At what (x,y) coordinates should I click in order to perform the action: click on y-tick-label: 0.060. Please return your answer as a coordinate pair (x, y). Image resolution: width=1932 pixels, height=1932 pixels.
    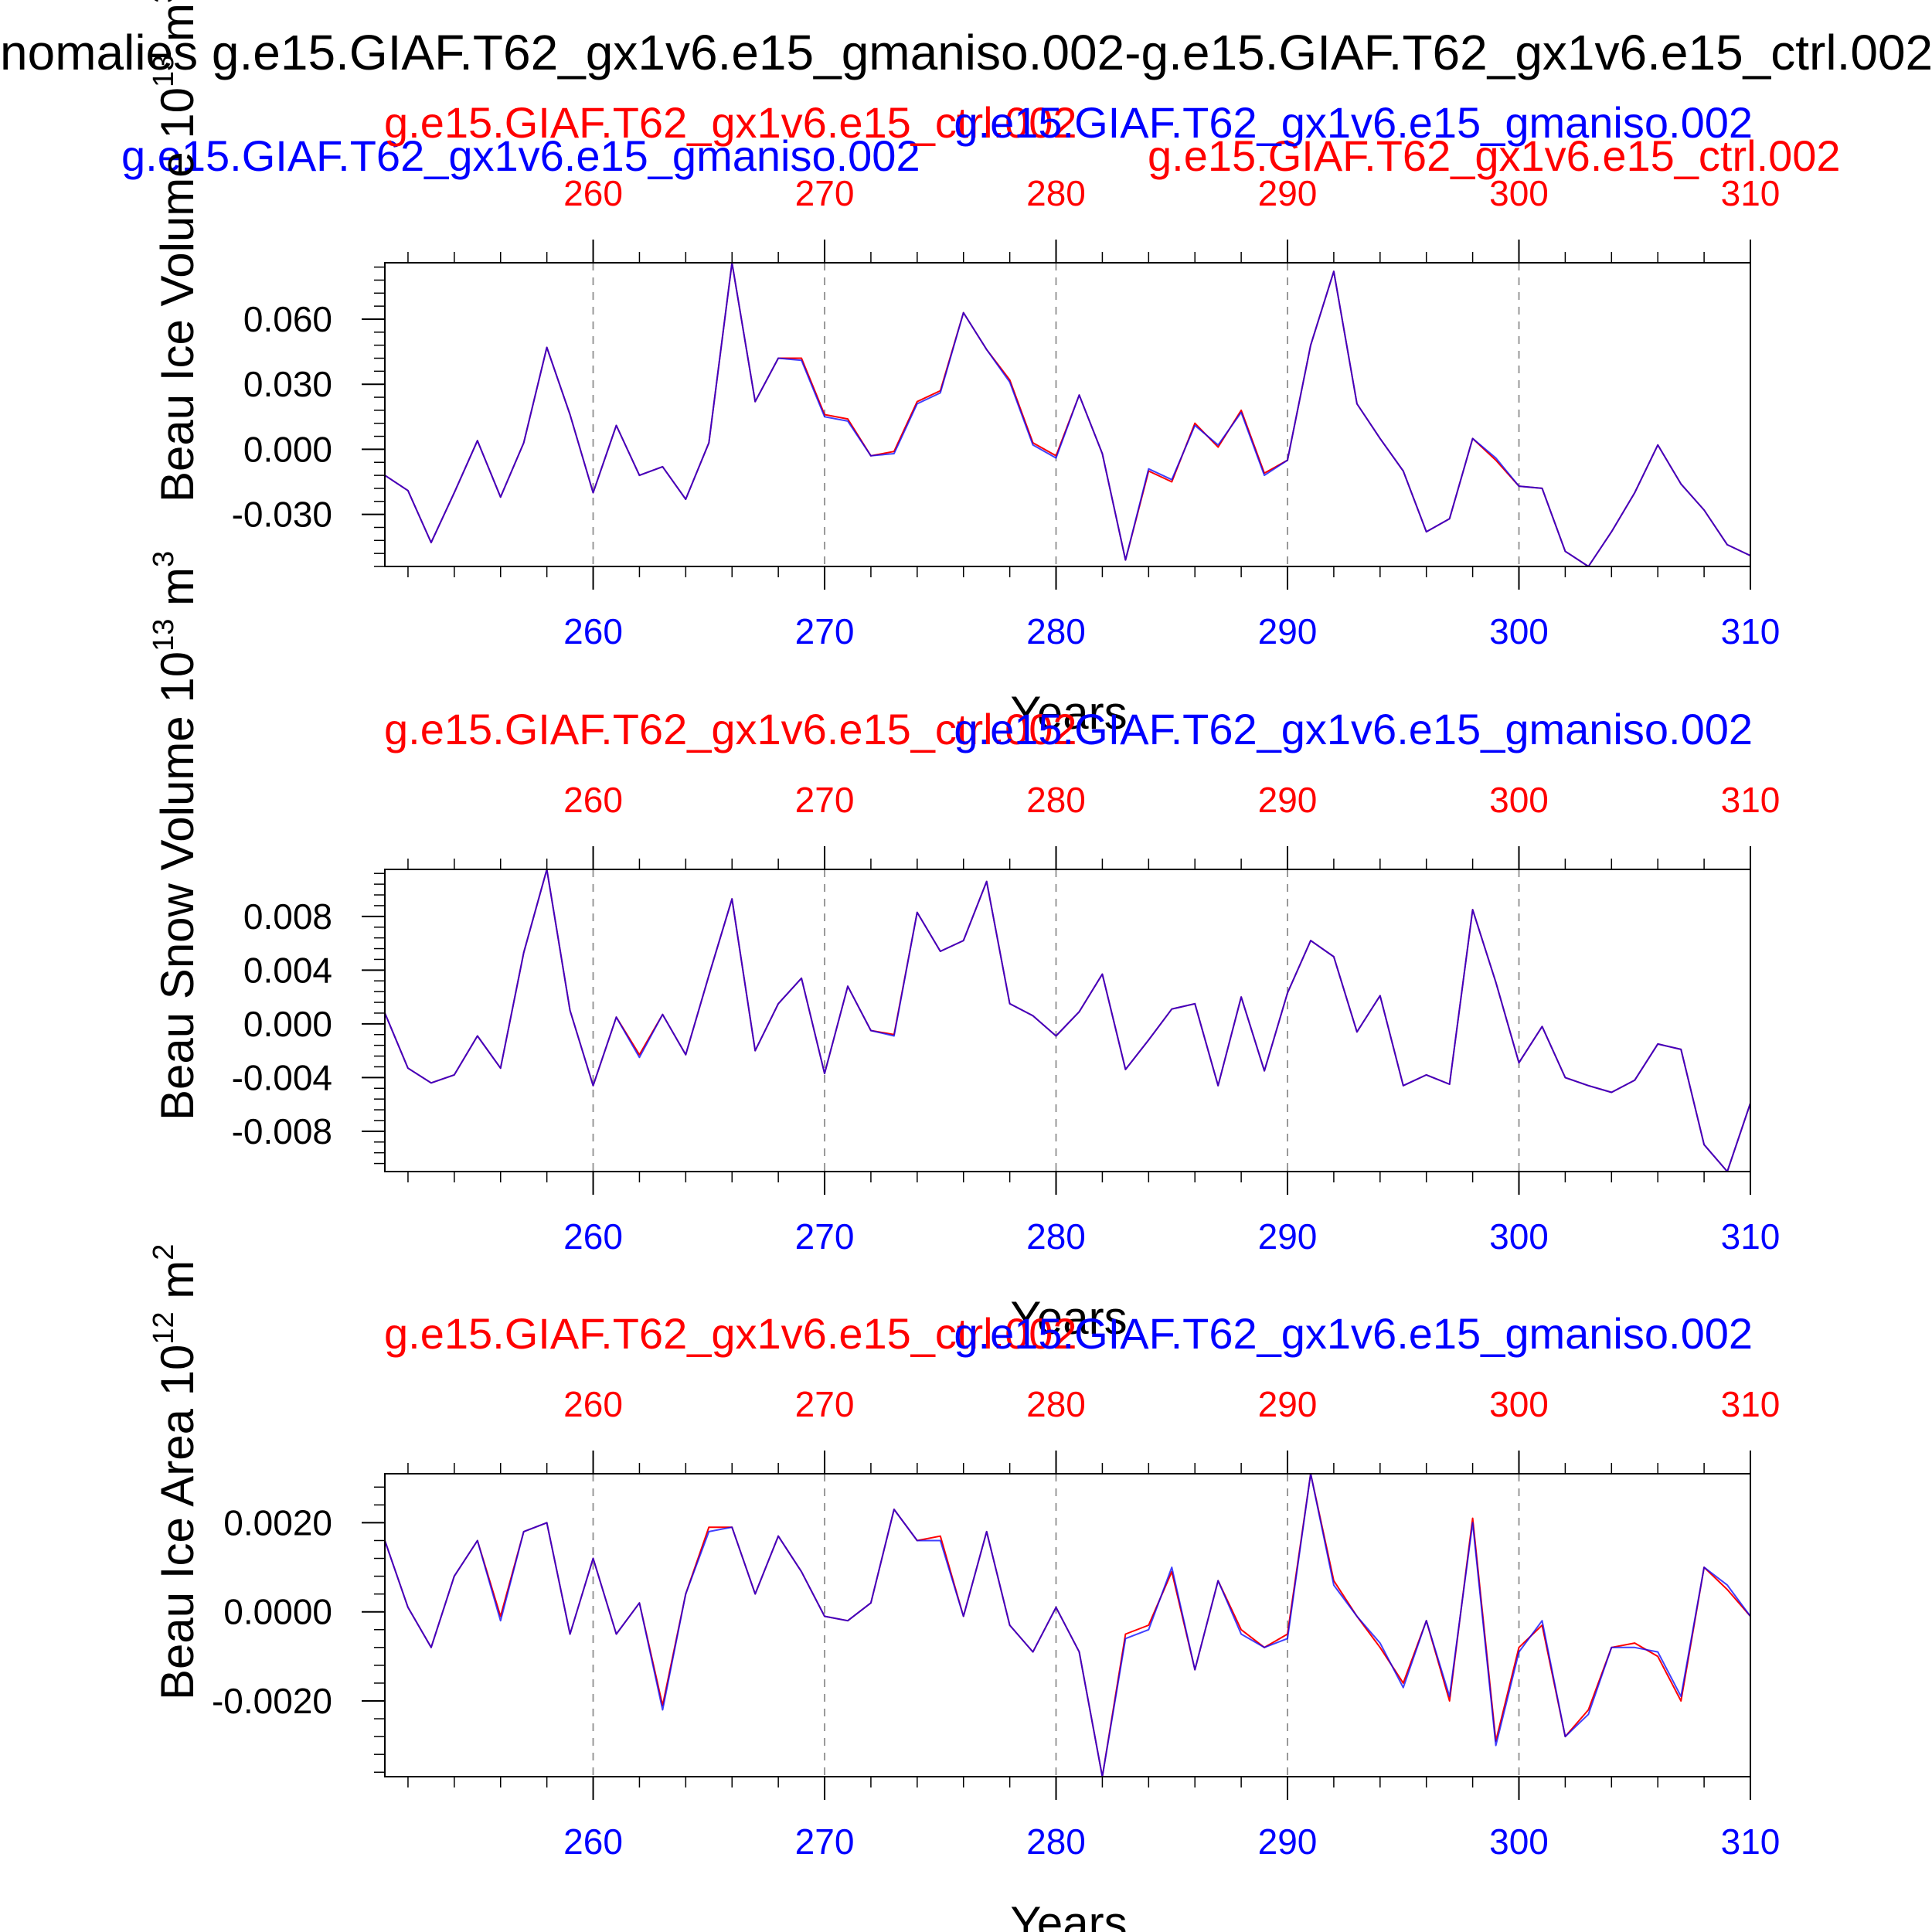
    Looking at the image, I should click on (287, 319).